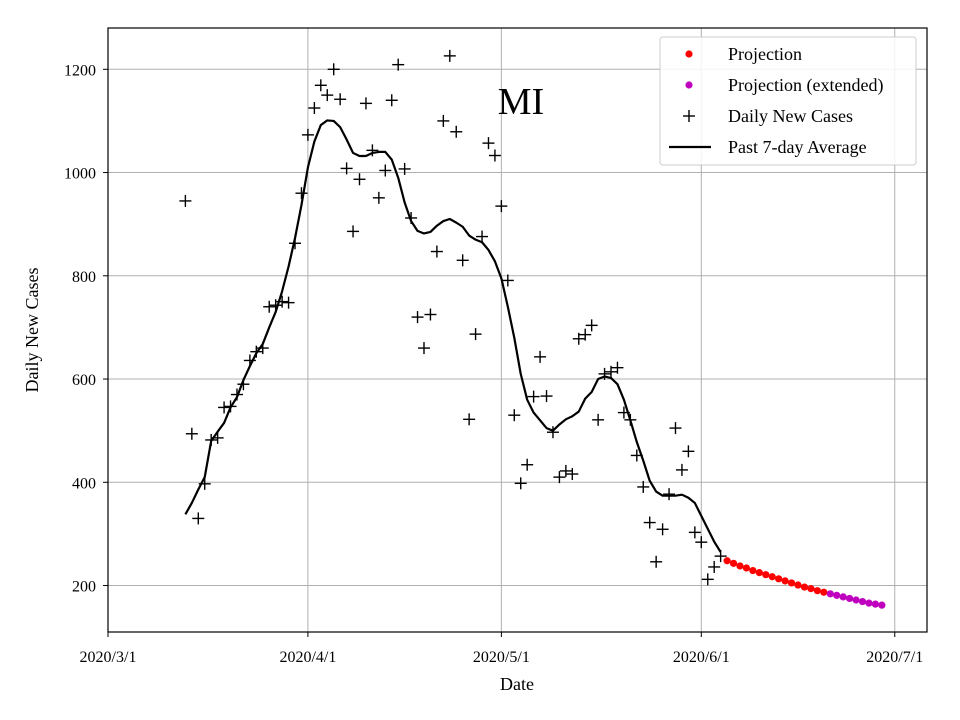  What do you see at coordinates (894, 657) in the screenshot?
I see `x-tick-label: 2020/7/1` at bounding box center [894, 657].